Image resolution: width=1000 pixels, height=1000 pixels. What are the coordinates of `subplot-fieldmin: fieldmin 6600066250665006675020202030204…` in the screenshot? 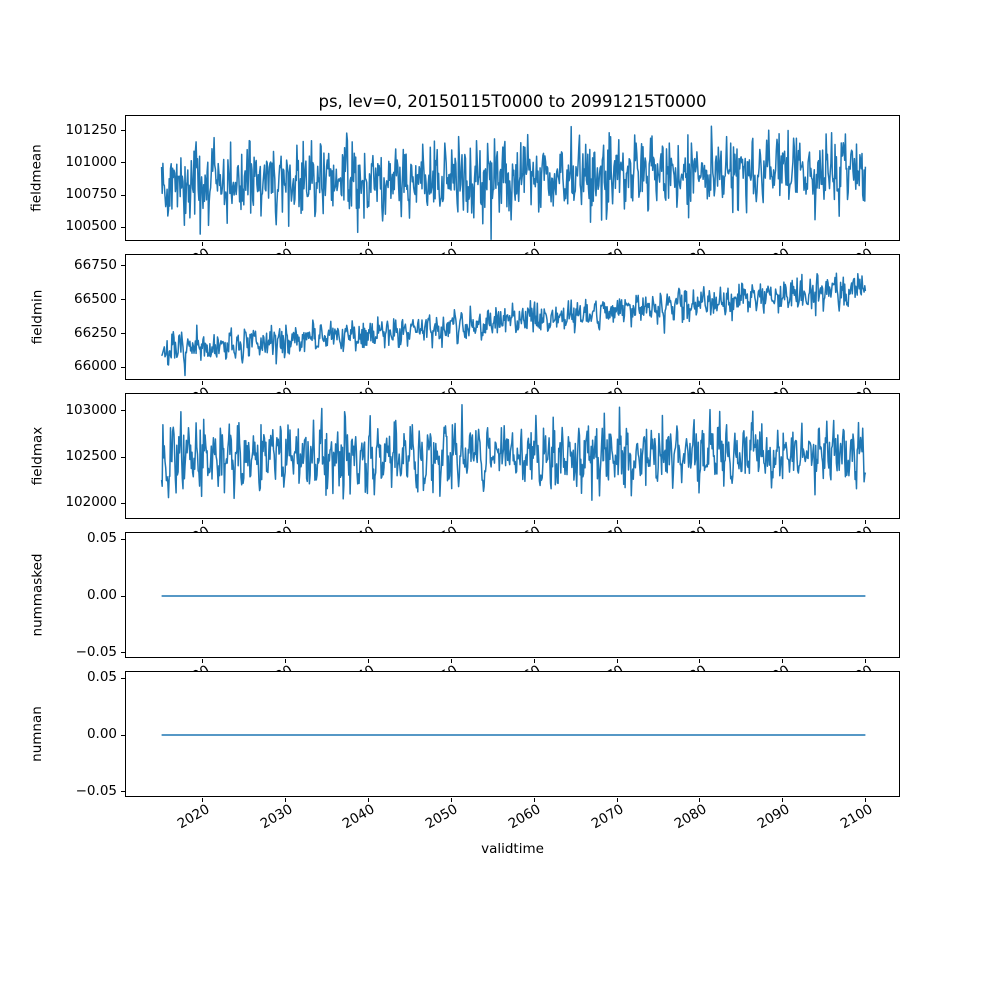 It's located at (464, 334).